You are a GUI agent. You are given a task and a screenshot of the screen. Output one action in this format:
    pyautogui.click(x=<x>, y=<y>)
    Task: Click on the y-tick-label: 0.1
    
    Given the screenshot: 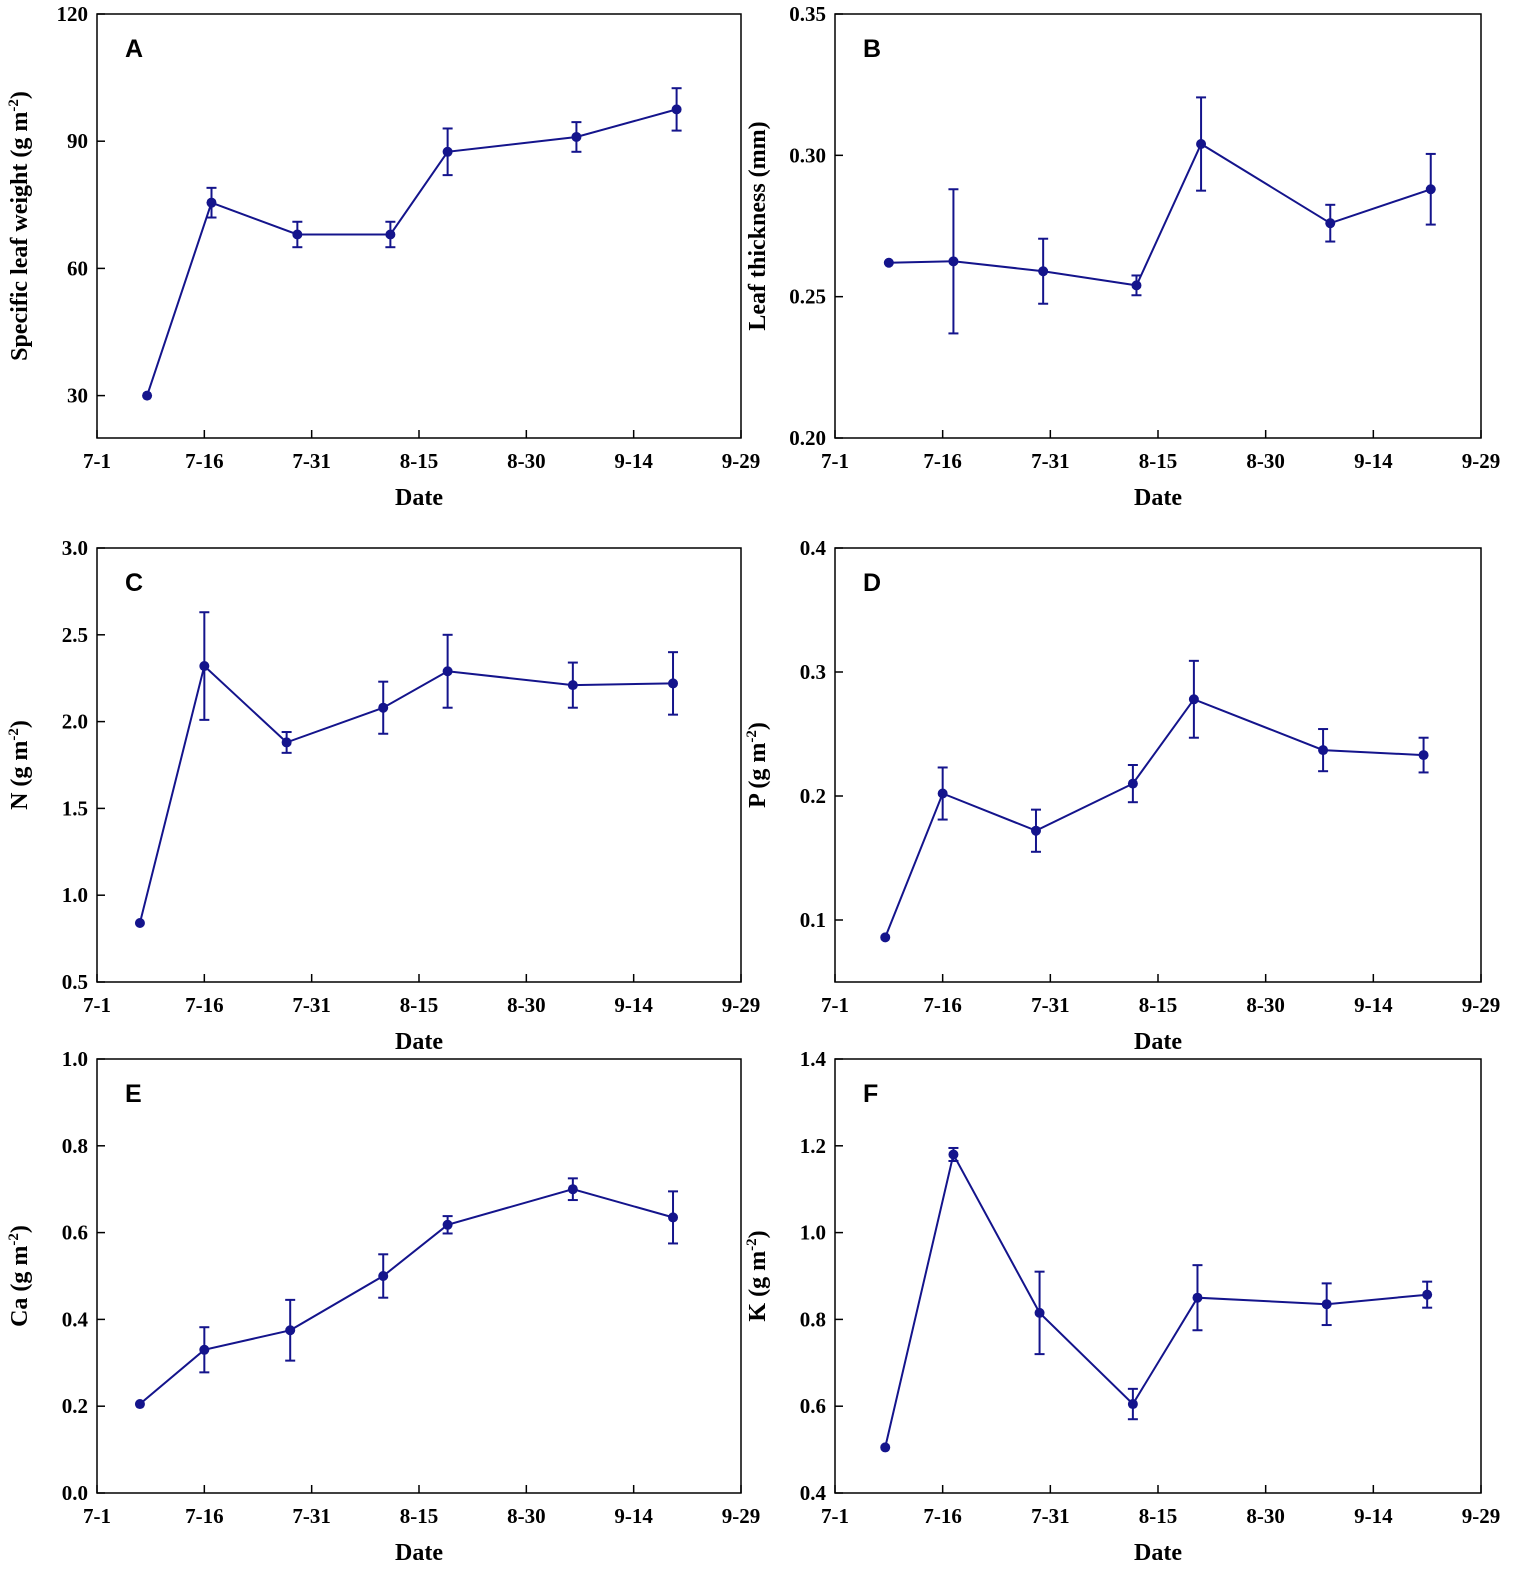 What is the action you would take?
    pyautogui.click(x=813, y=920)
    